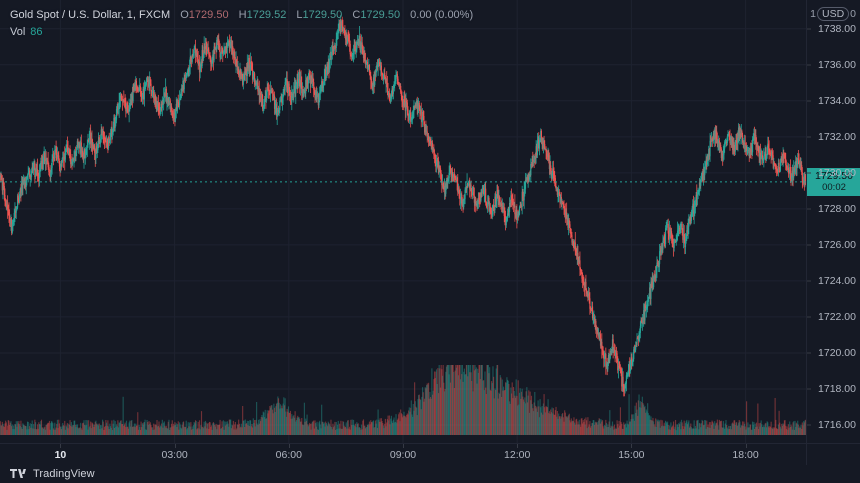 The image size is (860, 483). Describe the element at coordinates (745, 455) in the screenshot. I see `time-tick-label: 18:00` at that location.